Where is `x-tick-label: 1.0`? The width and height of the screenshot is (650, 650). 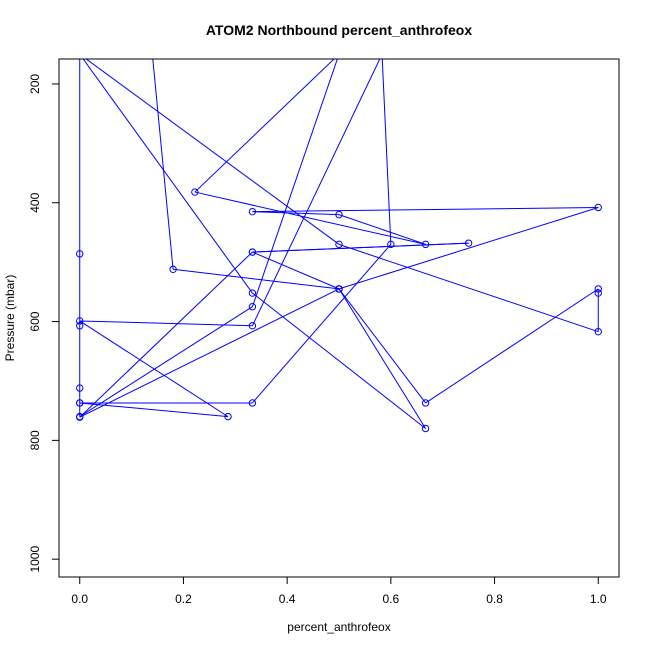 x-tick-label: 1.0 is located at coordinates (598, 599).